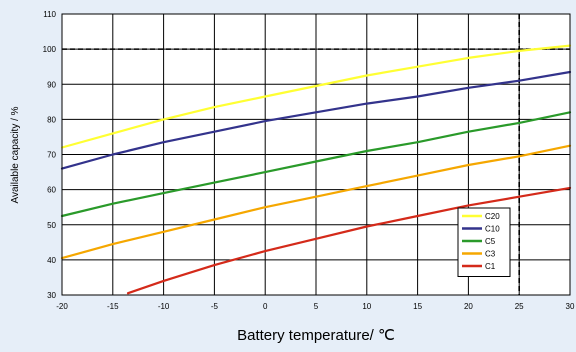  What do you see at coordinates (570, 306) in the screenshot?
I see `x-tick-label: 30` at bounding box center [570, 306].